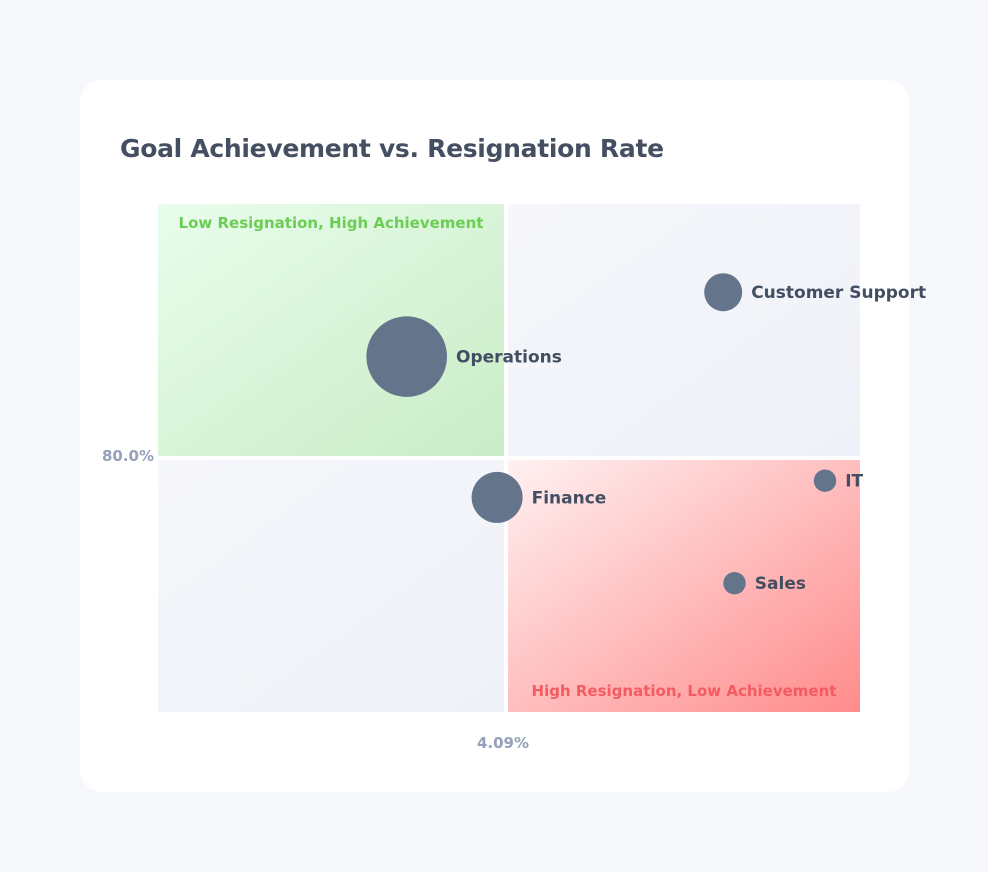 The width and height of the screenshot is (988, 872). Describe the element at coordinates (838, 293) in the screenshot. I see `point-label-customer-support: Customer Support` at that location.